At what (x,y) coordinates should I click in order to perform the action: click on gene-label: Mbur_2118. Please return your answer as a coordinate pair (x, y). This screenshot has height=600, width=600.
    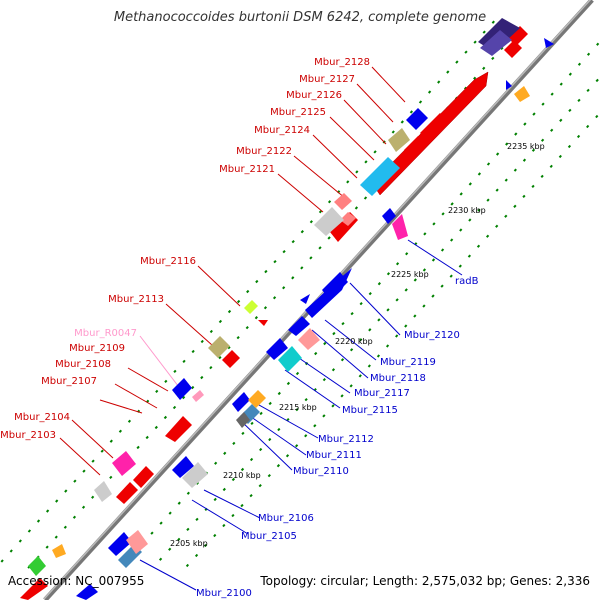
    Looking at the image, I should click on (398, 378).